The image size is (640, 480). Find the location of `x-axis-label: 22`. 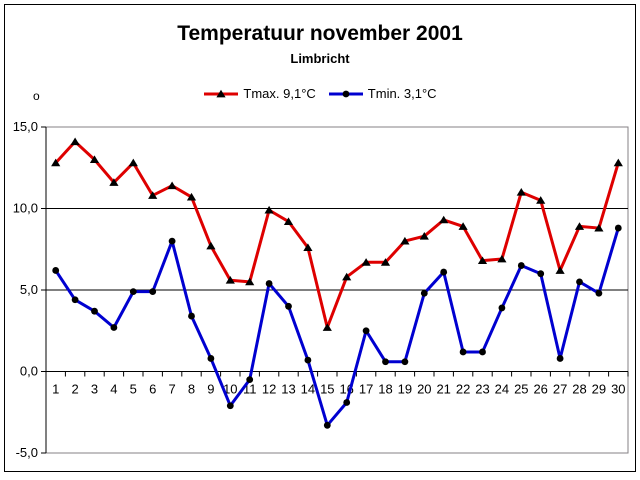

x-axis-label: 22 is located at coordinates (463, 389).